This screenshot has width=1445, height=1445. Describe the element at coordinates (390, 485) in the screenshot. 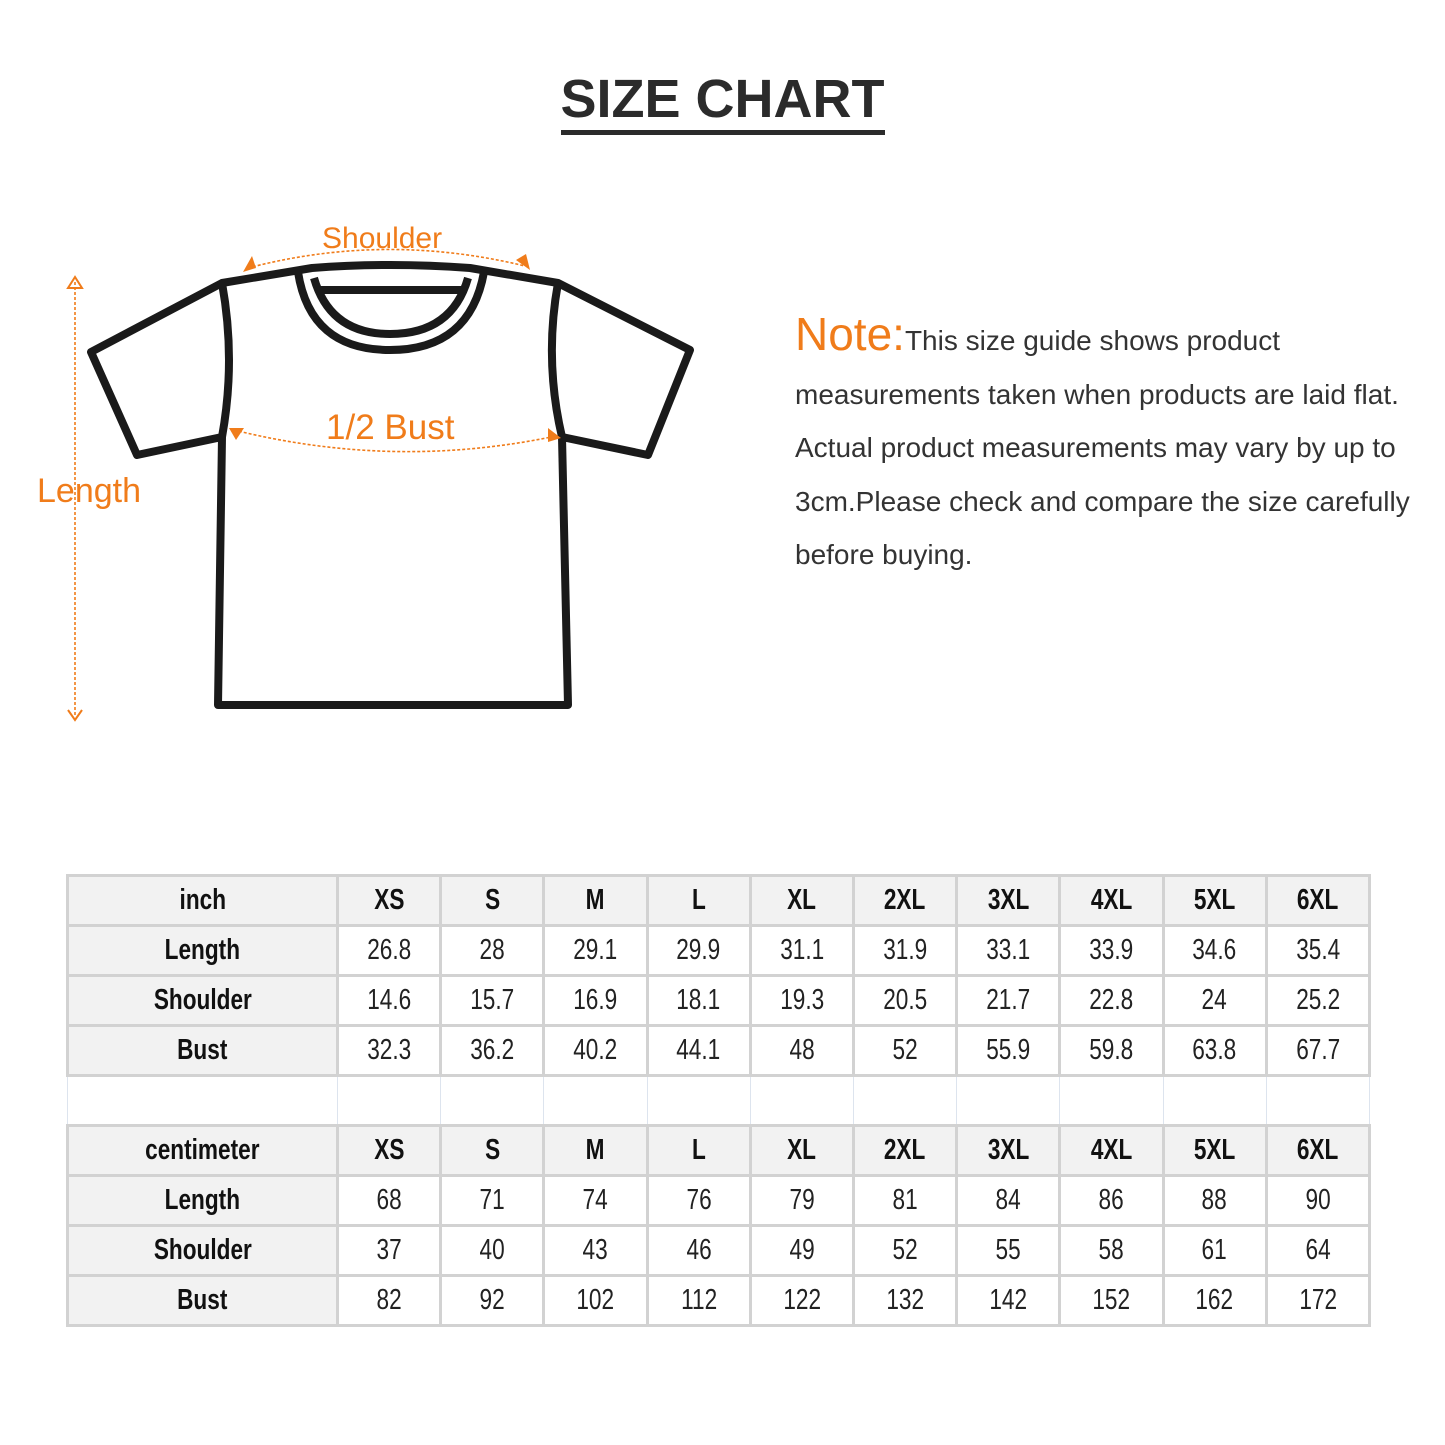

I see `tshirt-outline-icon` at that location.